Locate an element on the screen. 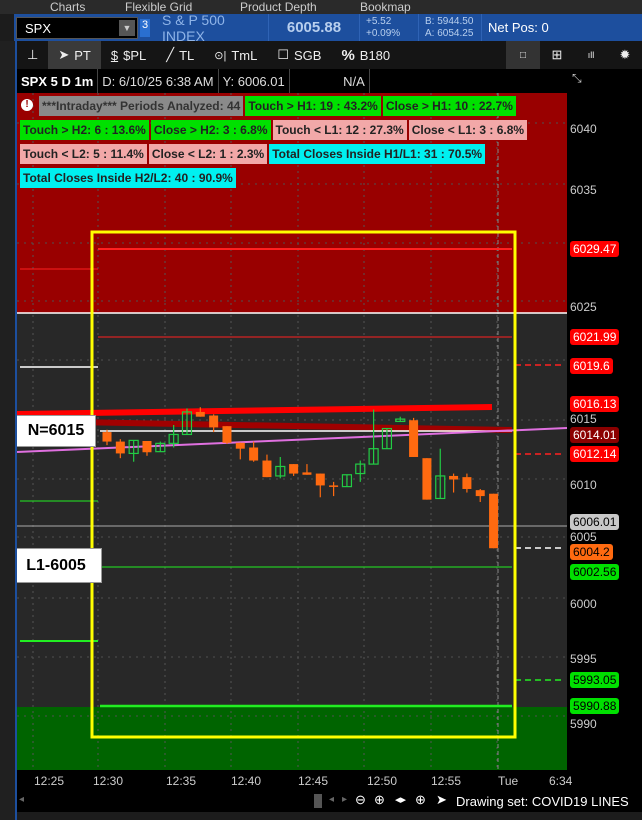  grid-icon: ⊞ is located at coordinates (557, 54).